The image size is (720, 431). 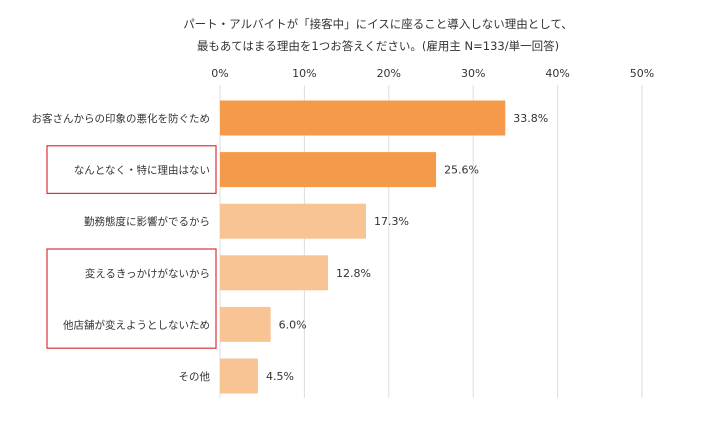 I want to click on category-label: 他店舗が変えようとしないため, so click(x=136, y=324).